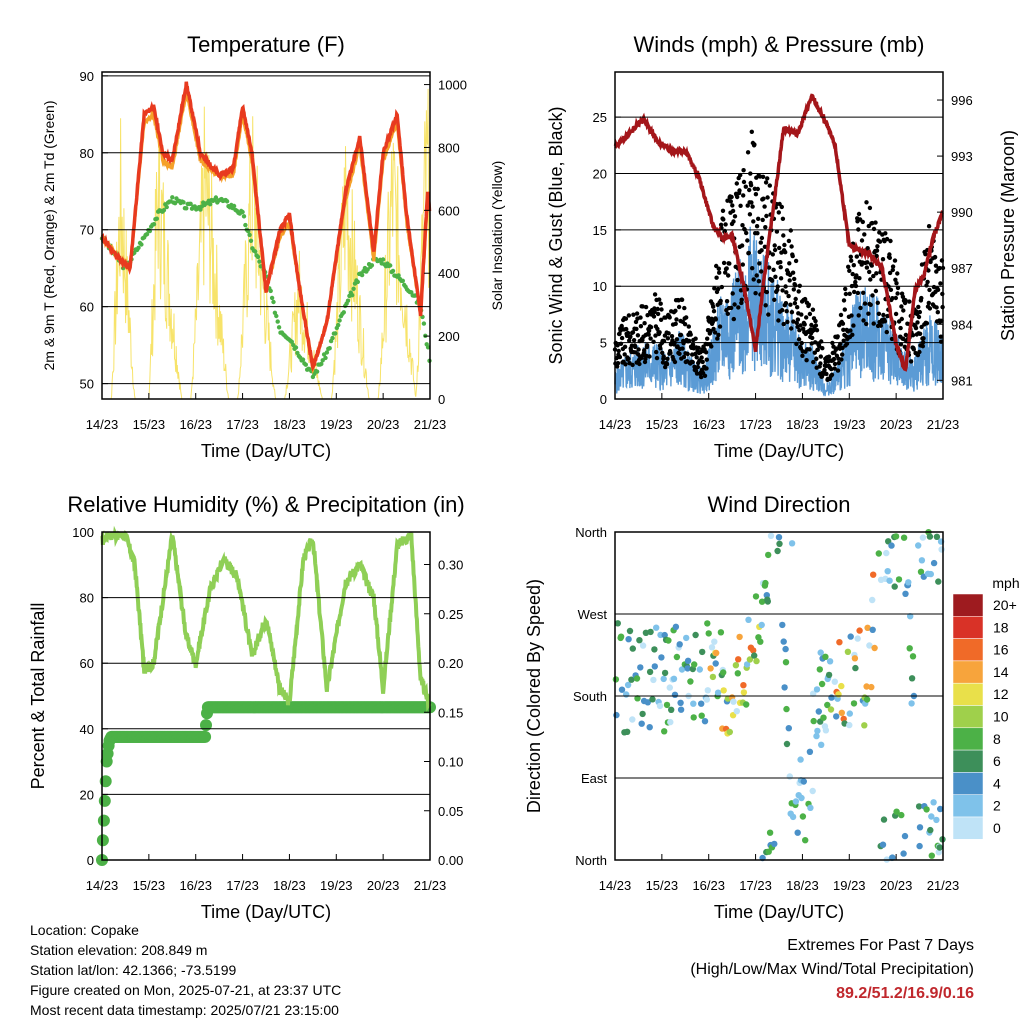 Image resolution: width=1024 pixels, height=1024 pixels. What do you see at coordinates (755, 424) in the screenshot?
I see `x-tick-label-1-3: 17/23` at bounding box center [755, 424].